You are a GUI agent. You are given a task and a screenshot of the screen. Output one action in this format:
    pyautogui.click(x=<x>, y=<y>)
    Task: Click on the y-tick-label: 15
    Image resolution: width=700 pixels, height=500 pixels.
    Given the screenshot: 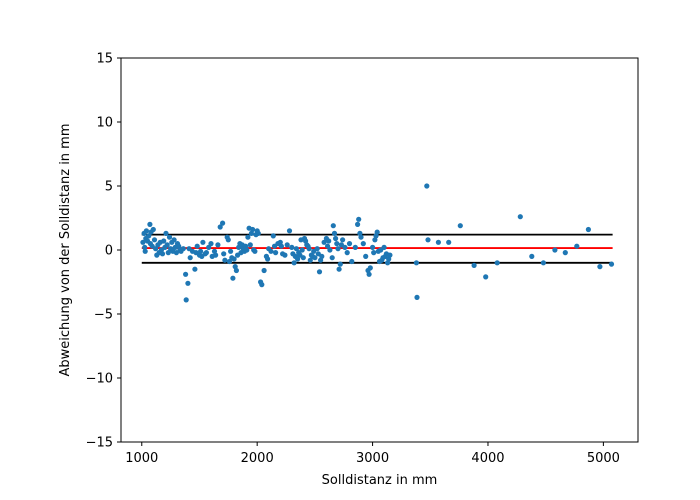 What is the action you would take?
    pyautogui.click(x=104, y=59)
    